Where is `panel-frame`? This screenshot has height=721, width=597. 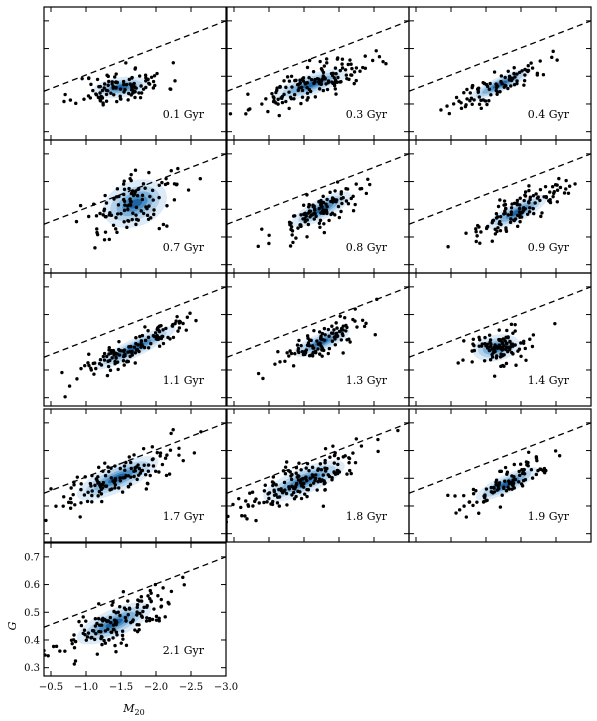 panel-frame is located at coordinates (500, 339).